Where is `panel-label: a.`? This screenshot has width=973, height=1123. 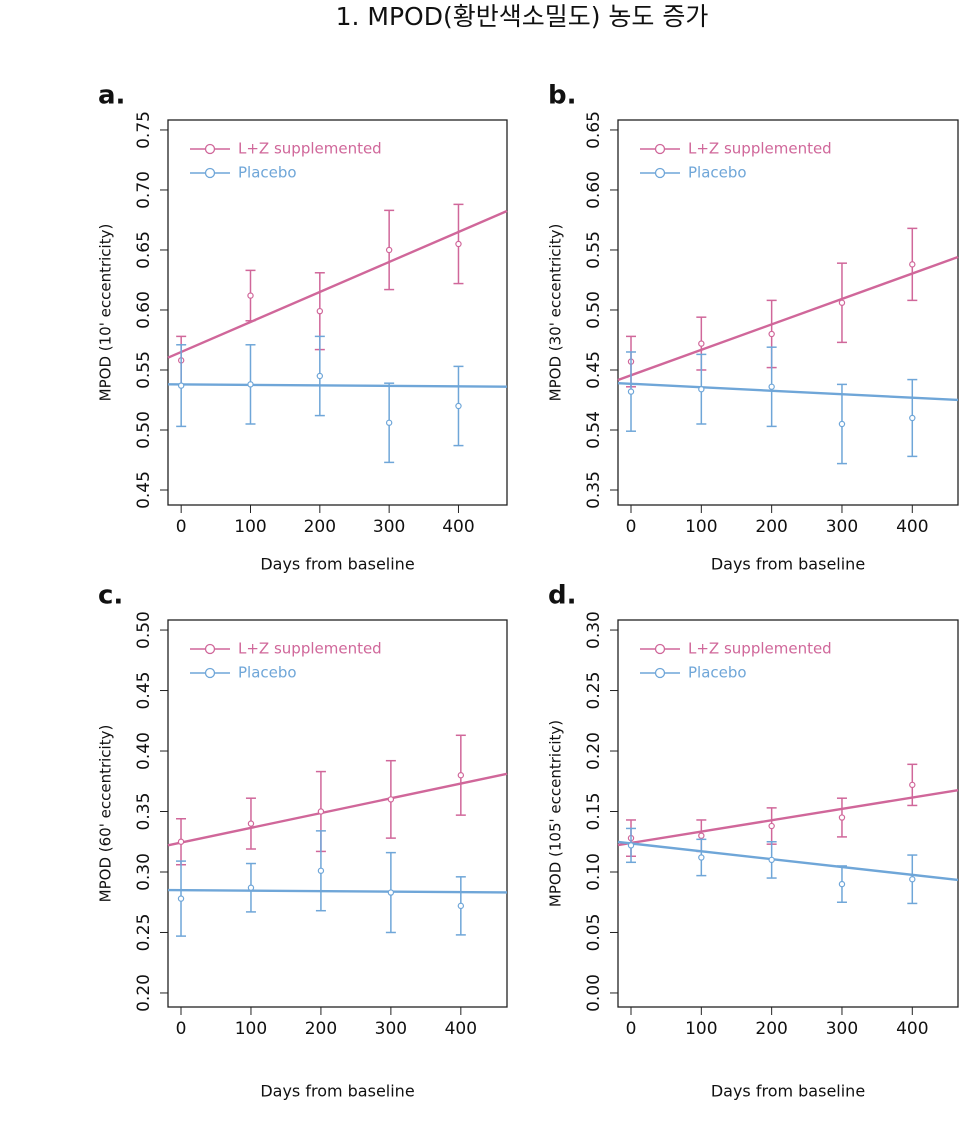 panel-label: a. is located at coordinates (111, 96).